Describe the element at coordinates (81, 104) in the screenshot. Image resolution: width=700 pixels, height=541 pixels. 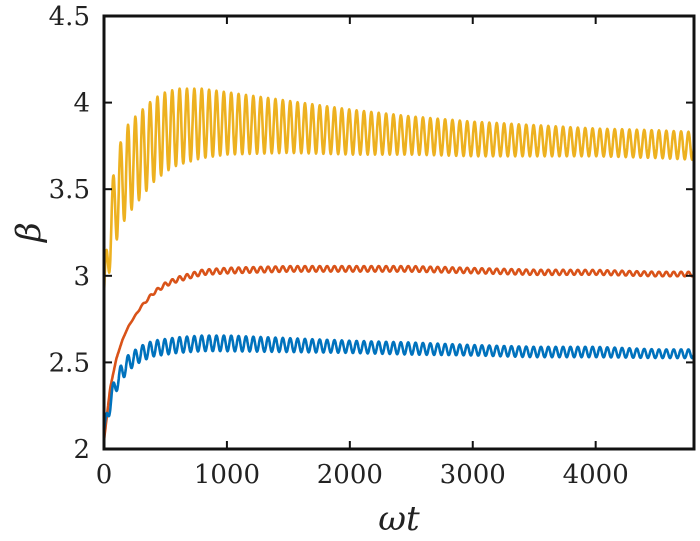
I see `y-tick-label: 4` at that location.